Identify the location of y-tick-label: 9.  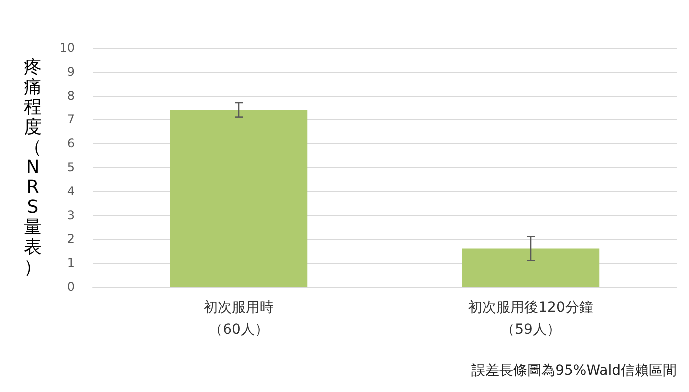
(71, 71).